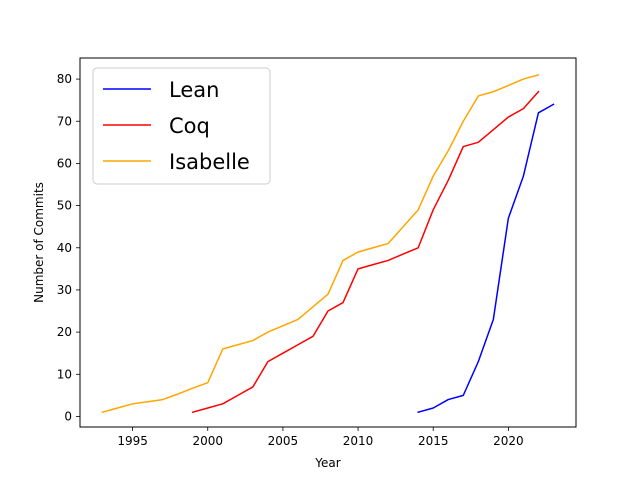 Image resolution: width=640 pixels, height=480 pixels. Describe the element at coordinates (64, 374) in the screenshot. I see `y-tick-label: 10` at that location.